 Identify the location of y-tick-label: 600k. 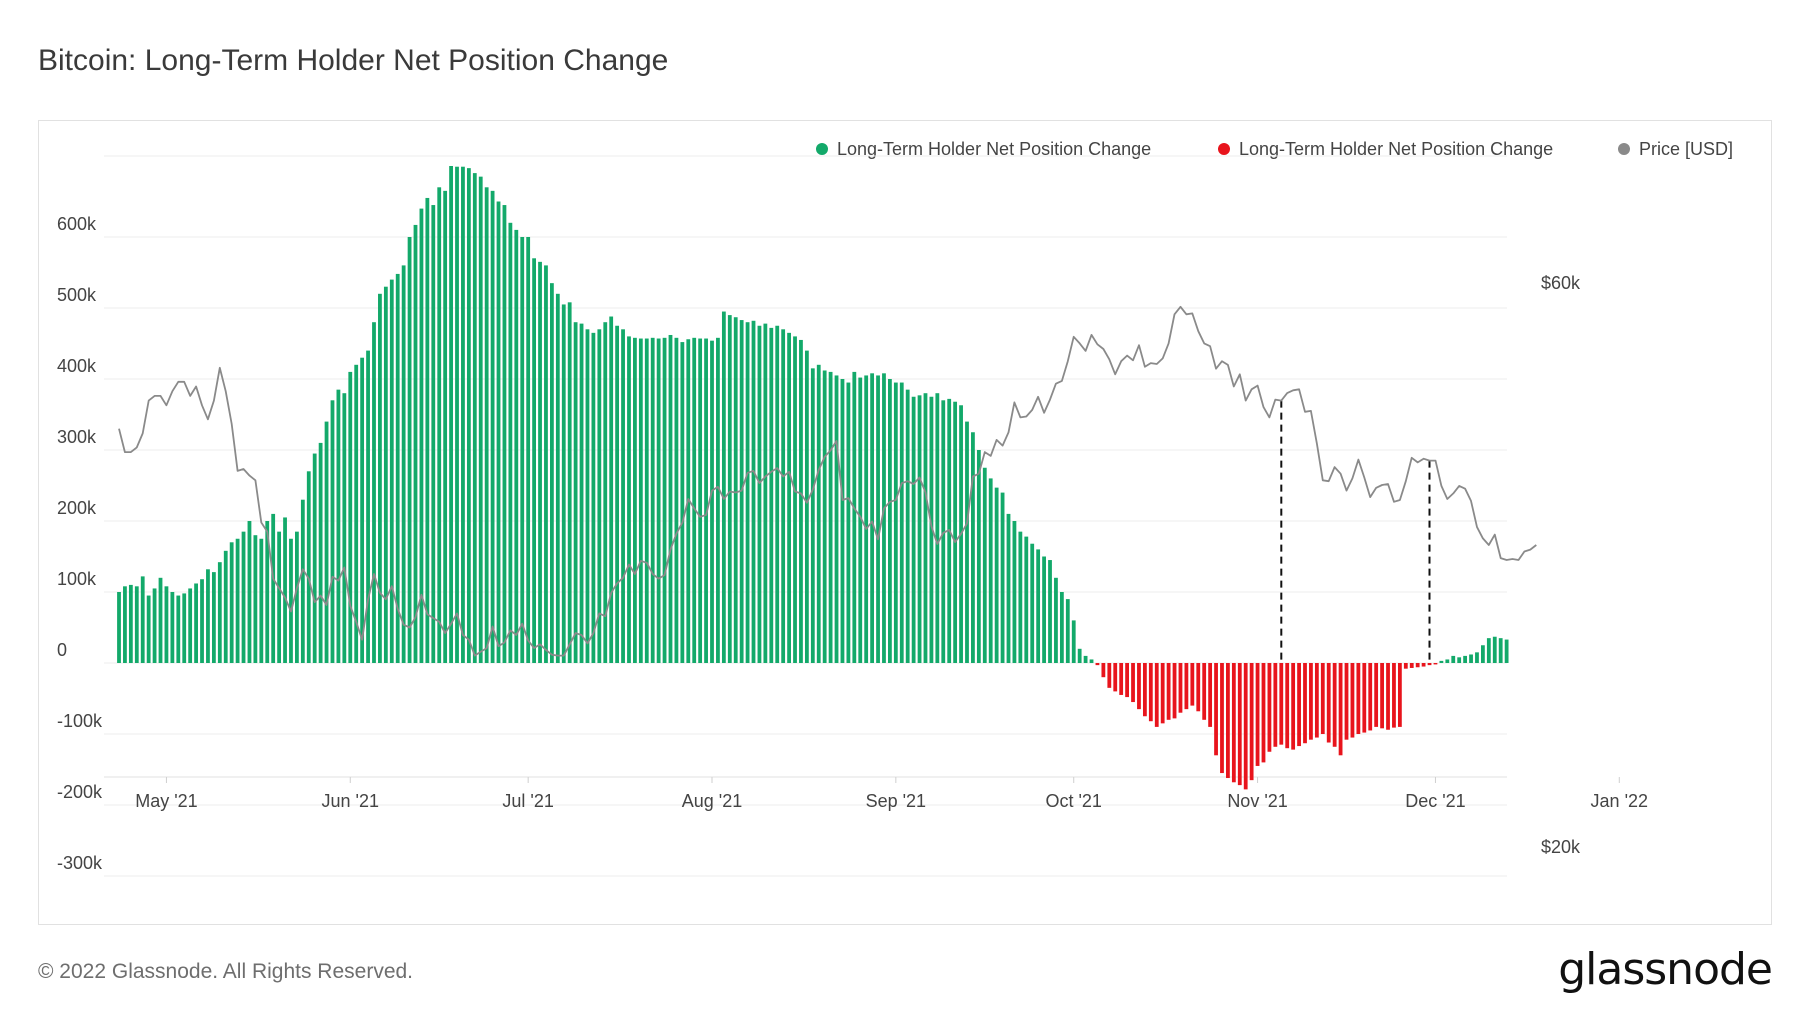
(77, 224).